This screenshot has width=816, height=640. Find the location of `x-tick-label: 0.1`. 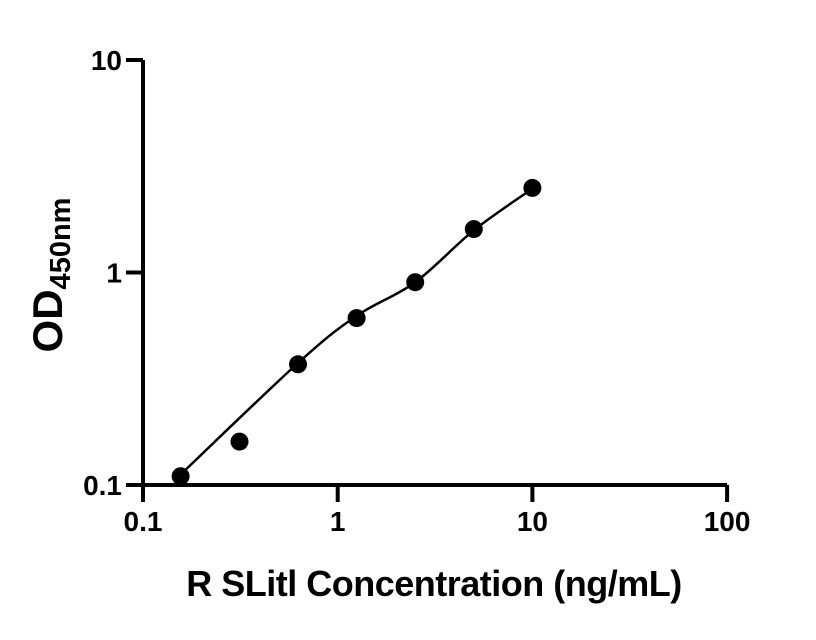

x-tick-label: 0.1 is located at coordinates (143, 521).